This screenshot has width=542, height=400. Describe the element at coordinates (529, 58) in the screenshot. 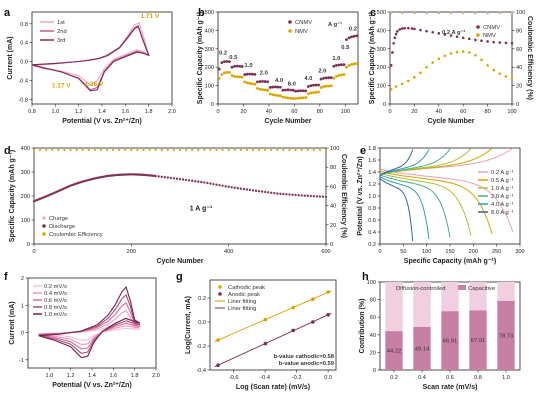

I see `y2-axis-label: Coulombic Efficiency (%)` at that location.